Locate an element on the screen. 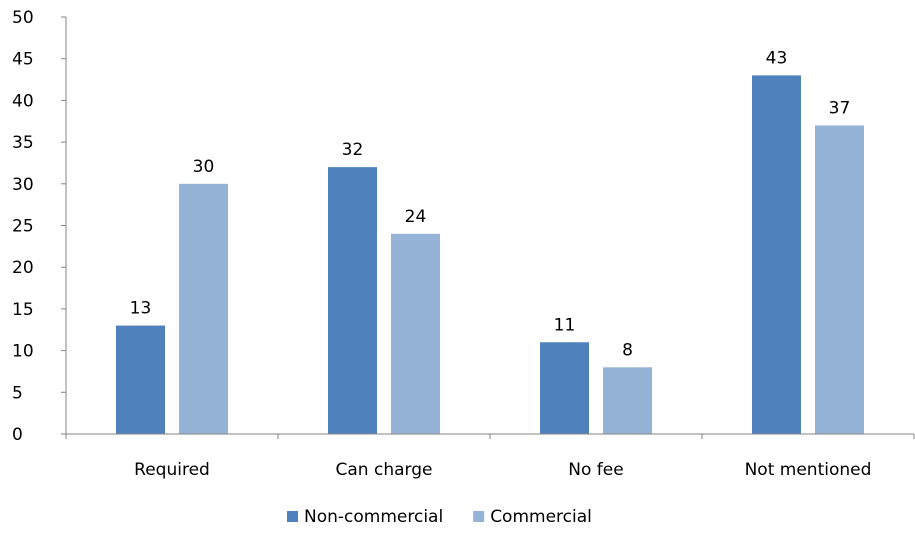 The image size is (915, 540). data-label: 24 is located at coordinates (416, 217).